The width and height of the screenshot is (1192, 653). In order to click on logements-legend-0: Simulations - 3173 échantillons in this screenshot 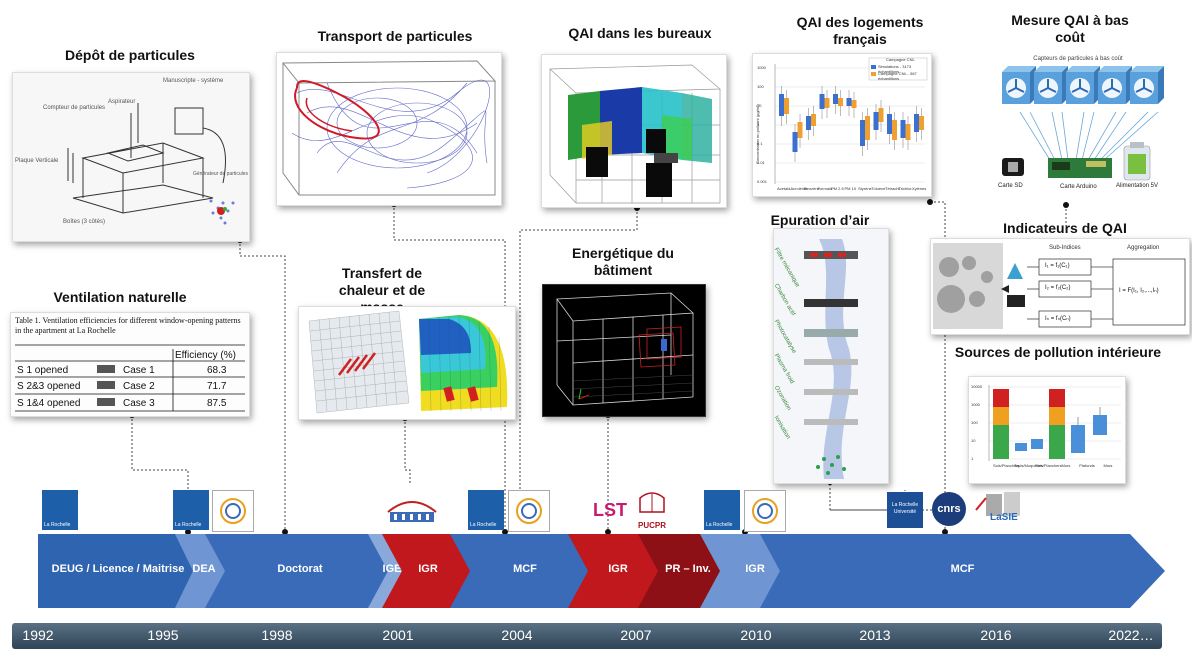, I will do `click(895, 69)`.